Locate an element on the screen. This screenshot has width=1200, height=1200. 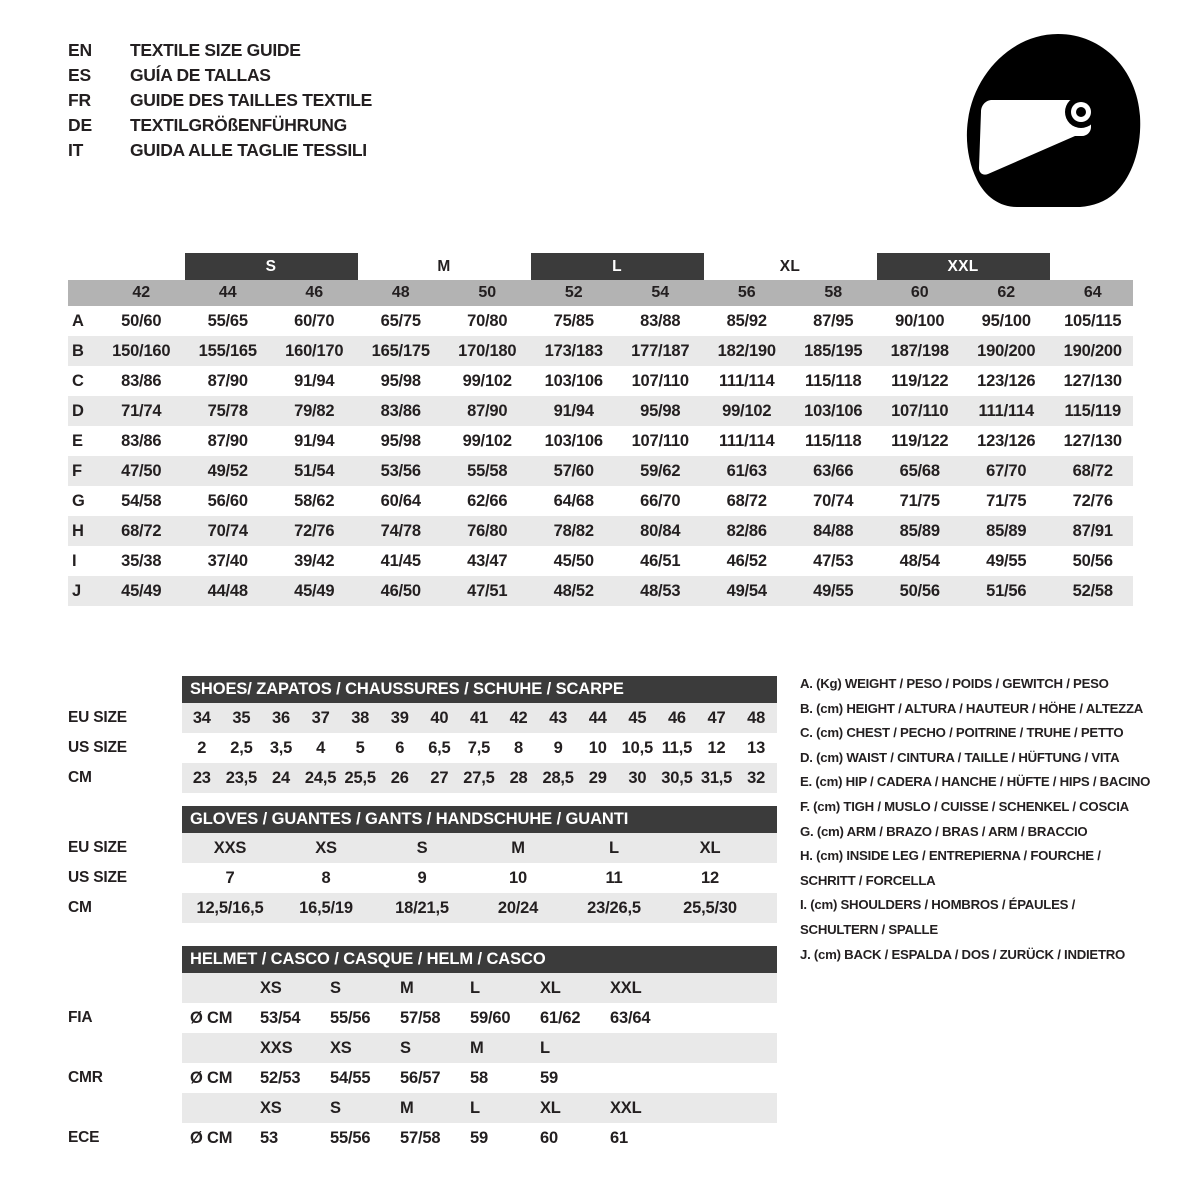
measurement-cell: 173/183 is located at coordinates (573, 350).